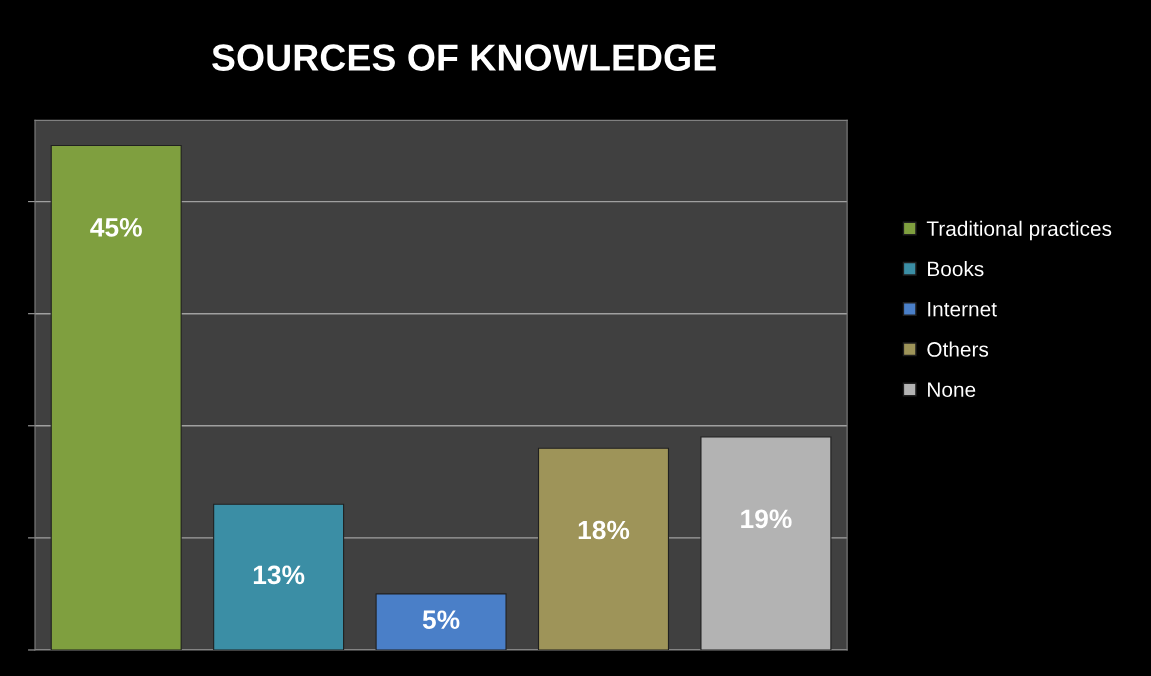  Describe the element at coordinates (952, 390) in the screenshot. I see `legend-label: None` at that location.